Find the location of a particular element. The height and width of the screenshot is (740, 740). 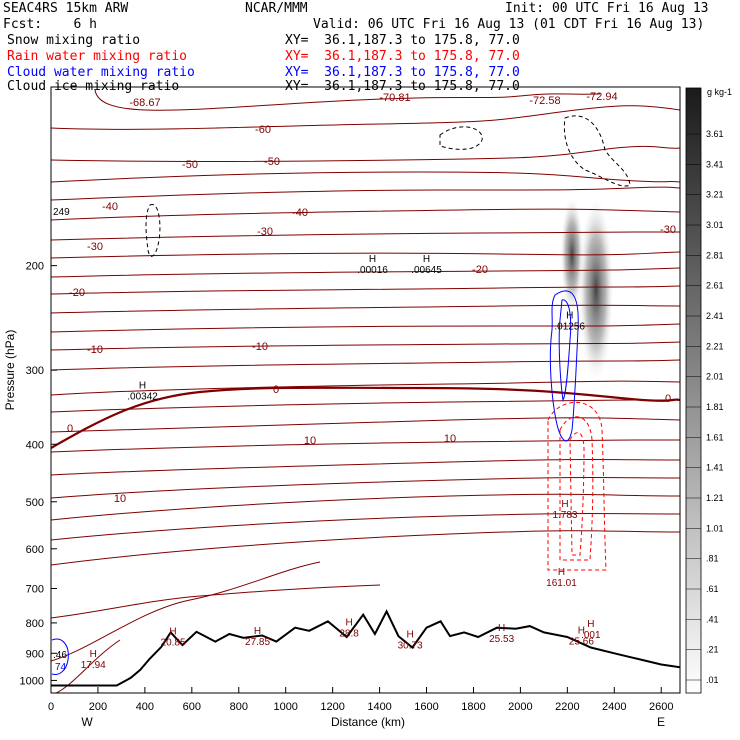

x-axis-west-label: W is located at coordinates (87, 722).